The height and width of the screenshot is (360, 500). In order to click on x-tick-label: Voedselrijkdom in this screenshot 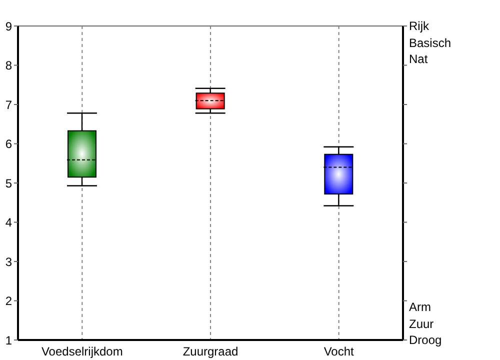, I will do `click(82, 351)`.